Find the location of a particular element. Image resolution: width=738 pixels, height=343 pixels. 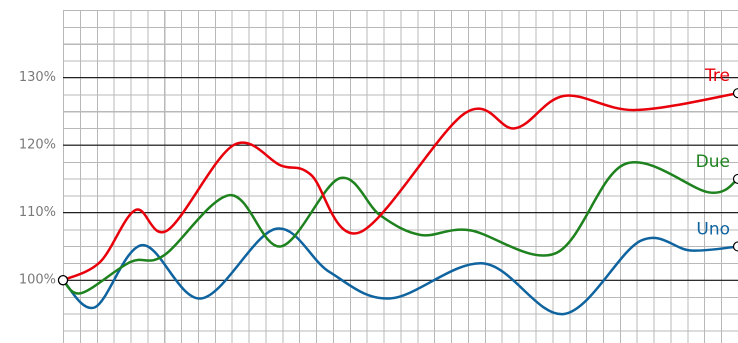

legend-label: Uno is located at coordinates (713, 229).